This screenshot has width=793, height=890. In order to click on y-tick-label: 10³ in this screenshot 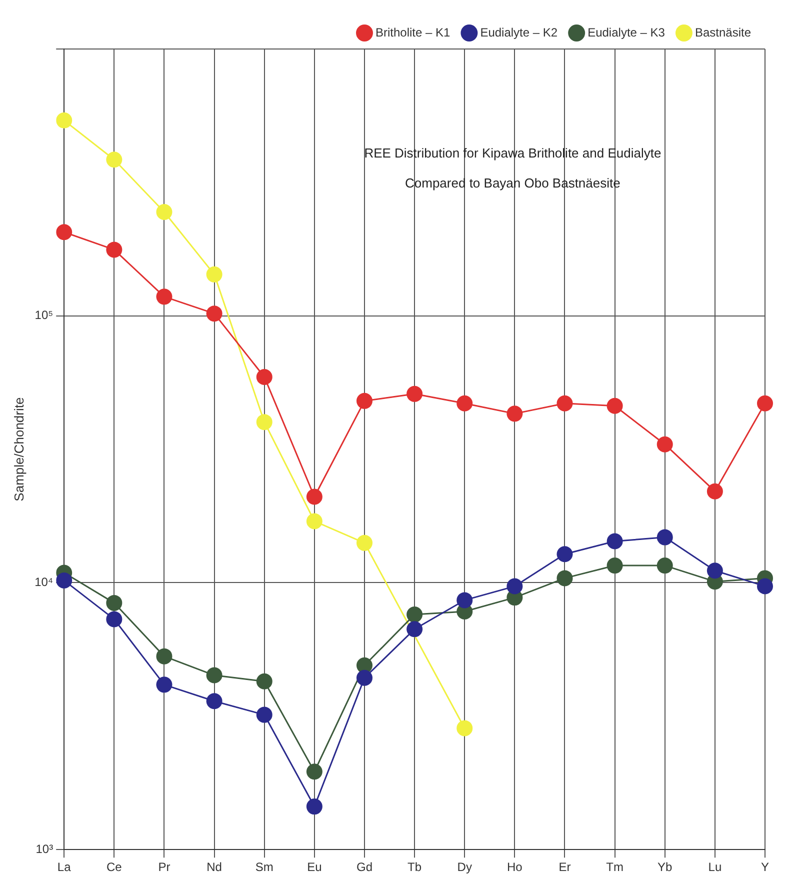, I will do `click(45, 849)`.